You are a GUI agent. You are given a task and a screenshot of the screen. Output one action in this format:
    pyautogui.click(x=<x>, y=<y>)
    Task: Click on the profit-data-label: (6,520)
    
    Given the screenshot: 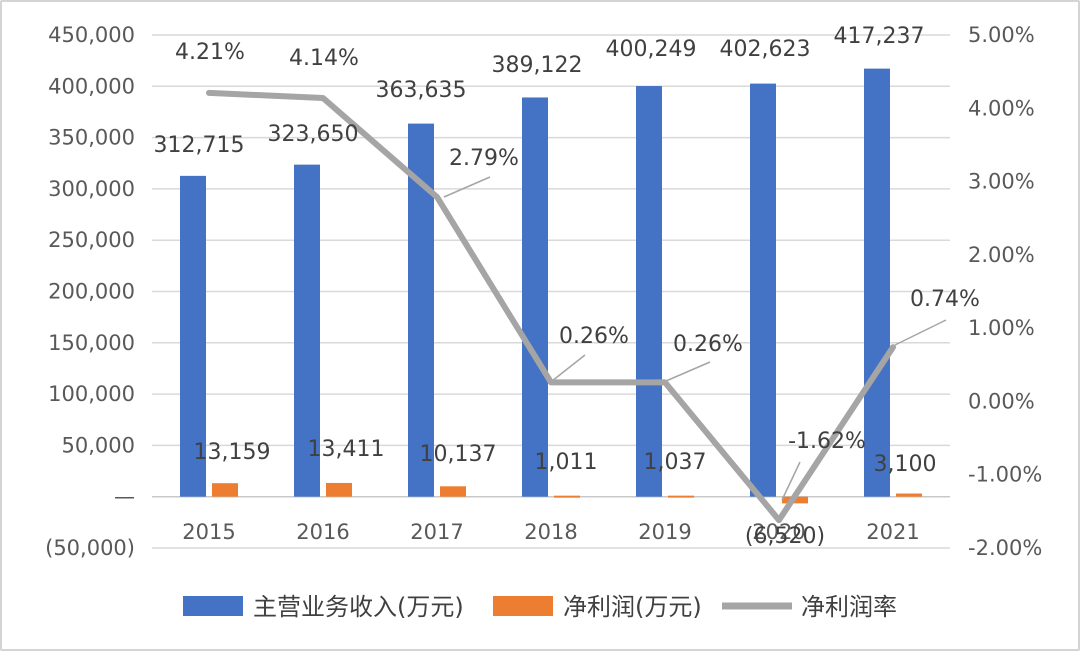 What is the action you would take?
    pyautogui.click(x=785, y=536)
    